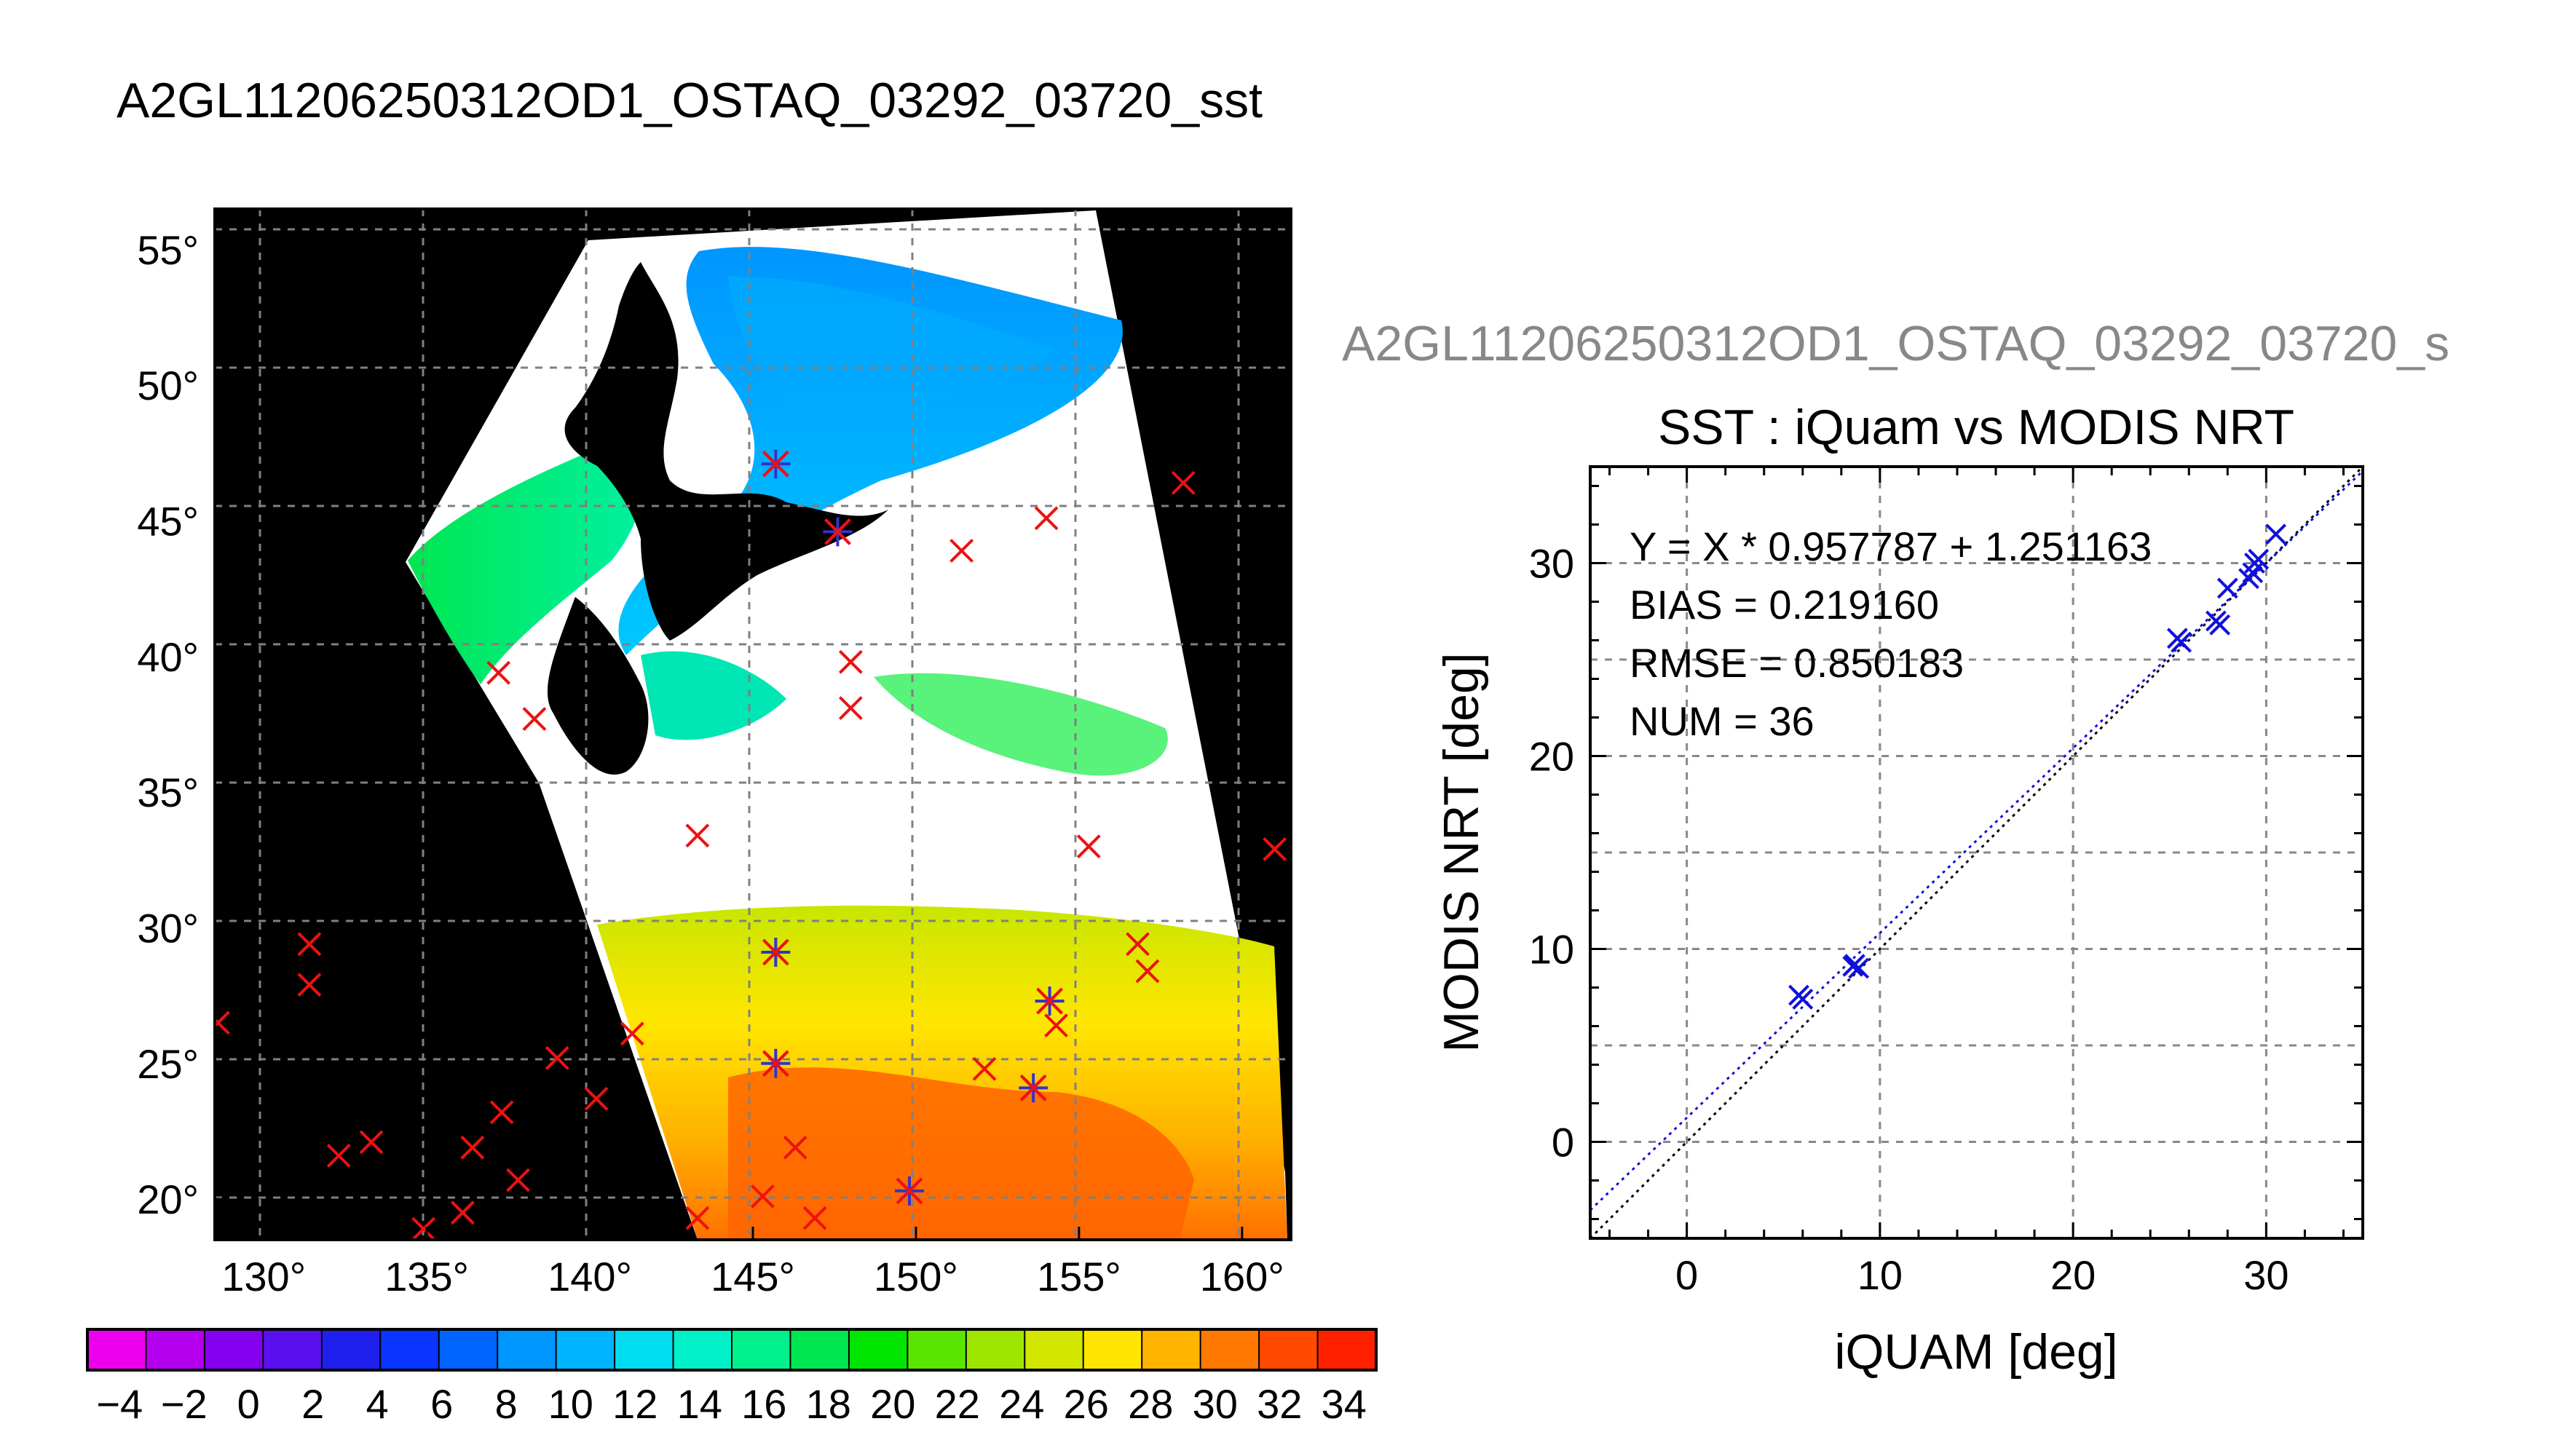 The height and width of the screenshot is (1456, 2555). Describe the element at coordinates (1880, 1275) in the screenshot. I see `scatter-x-tick-label: 10` at that location.